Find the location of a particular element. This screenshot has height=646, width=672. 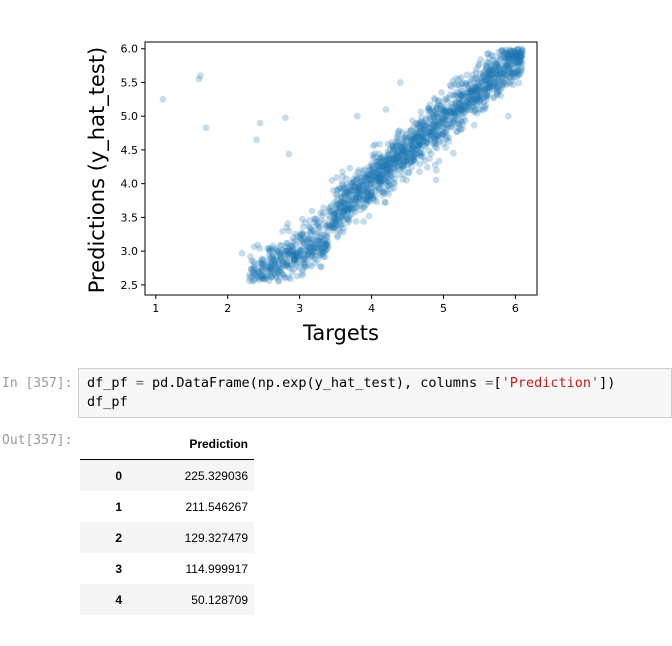

table-row: 3 114.999917 is located at coordinates (167, 568).